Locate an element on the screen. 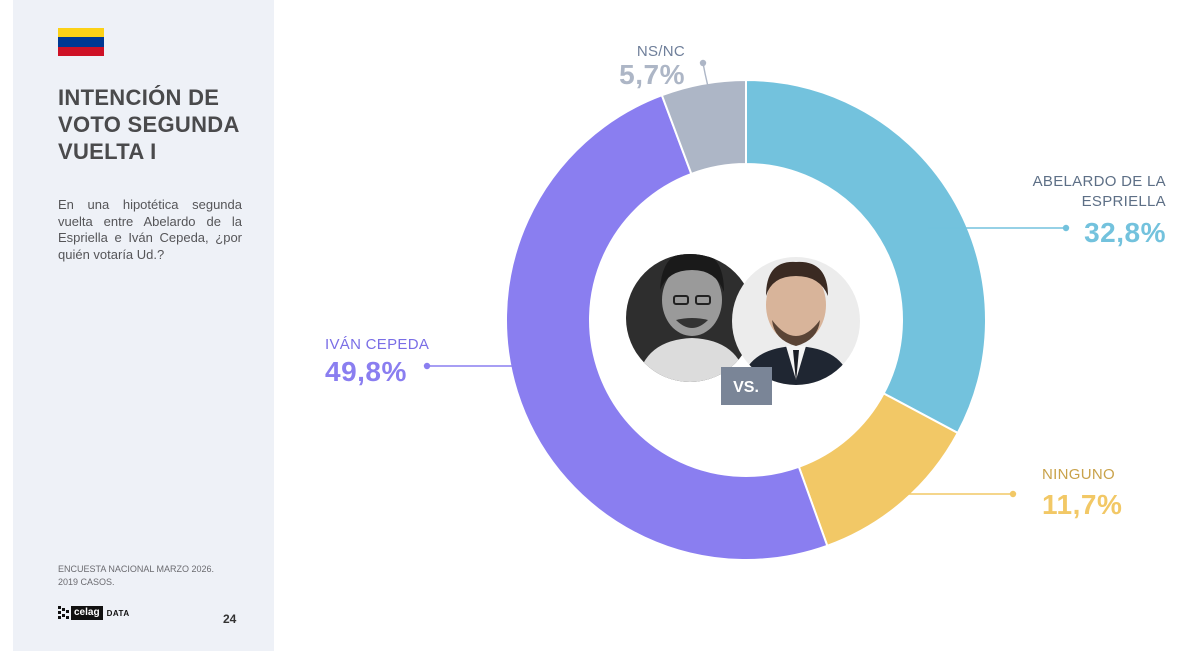 The width and height of the screenshot is (1200, 651). slice-value: 5,7% is located at coordinates (652, 74).